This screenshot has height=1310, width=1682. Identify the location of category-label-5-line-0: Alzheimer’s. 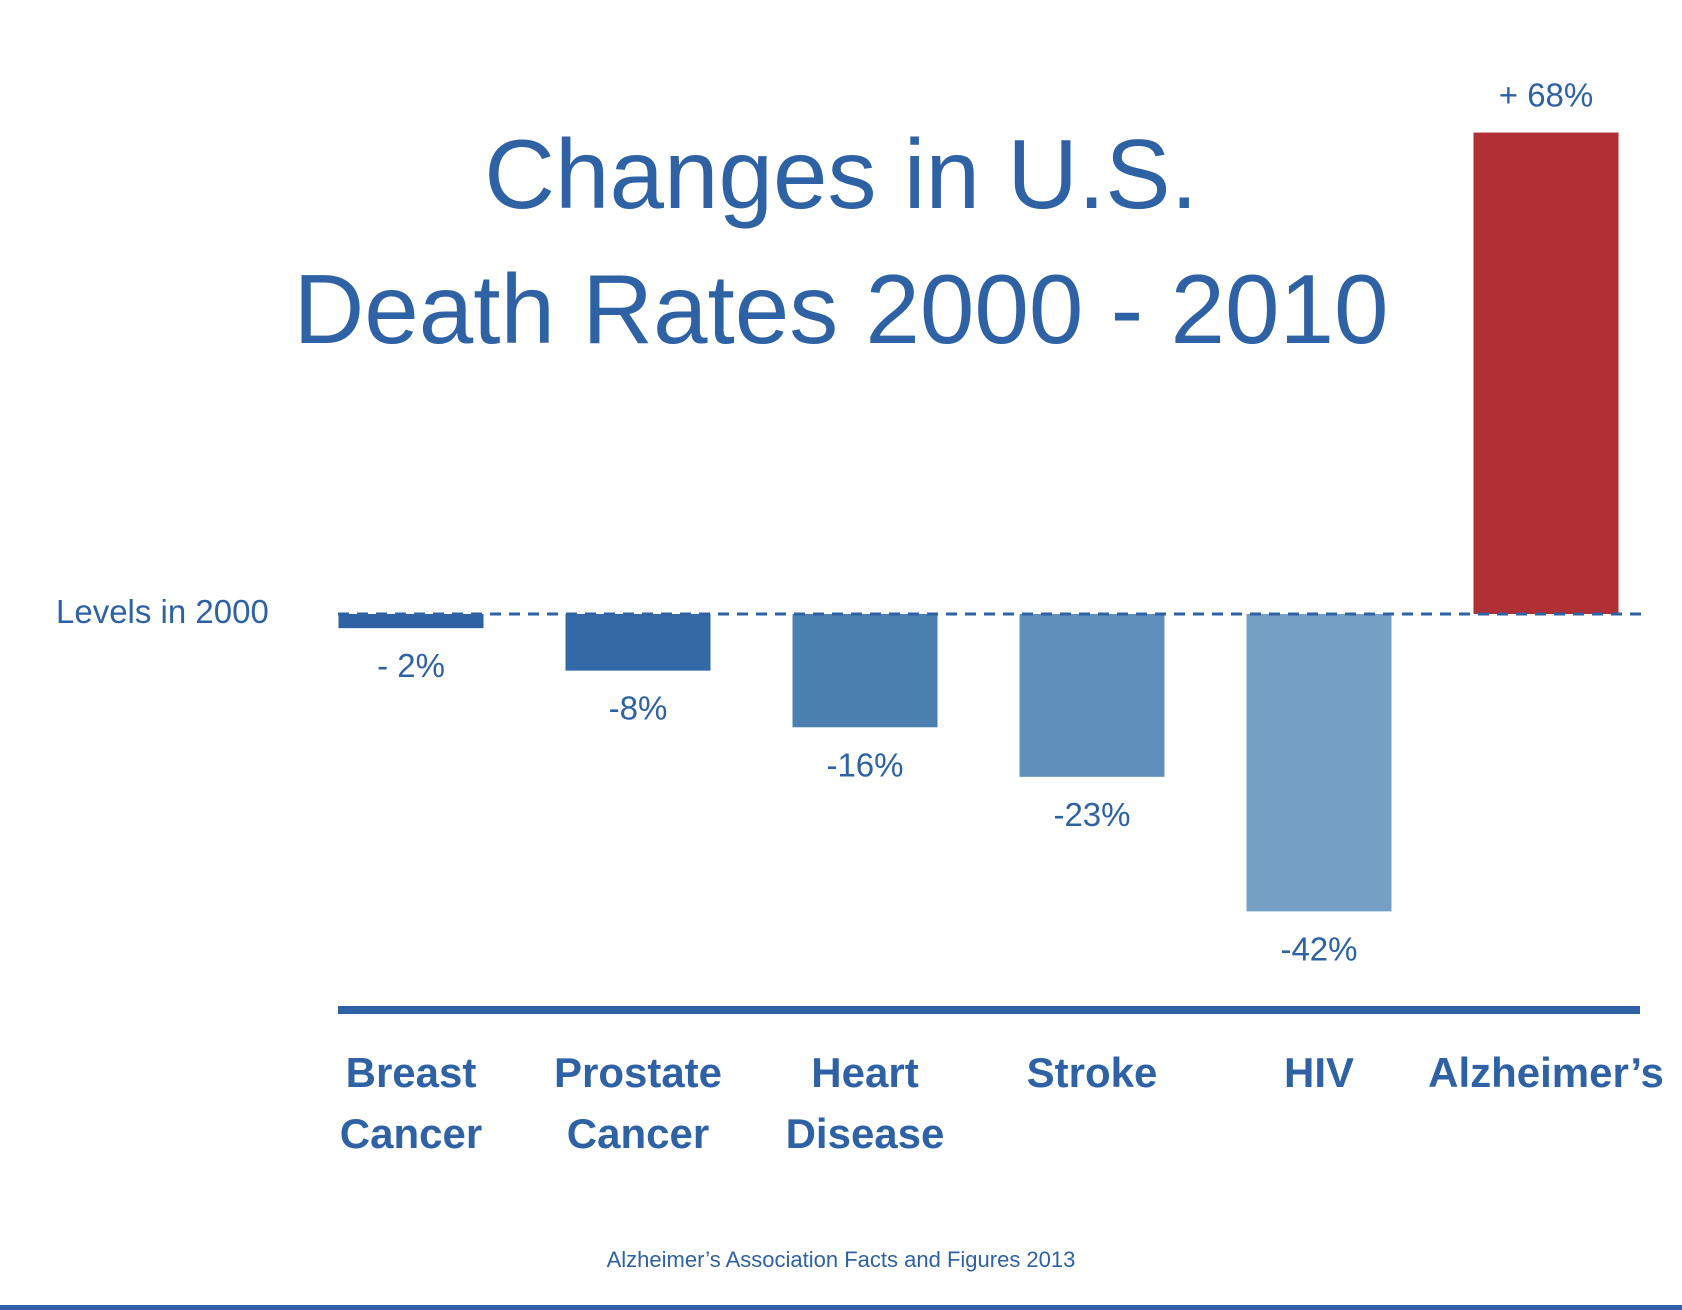
(1546, 1072).